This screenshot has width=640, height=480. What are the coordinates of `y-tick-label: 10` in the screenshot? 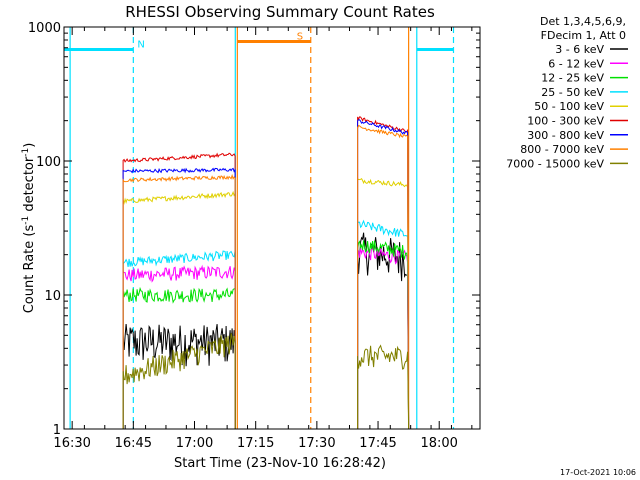 It's located at (52, 296).